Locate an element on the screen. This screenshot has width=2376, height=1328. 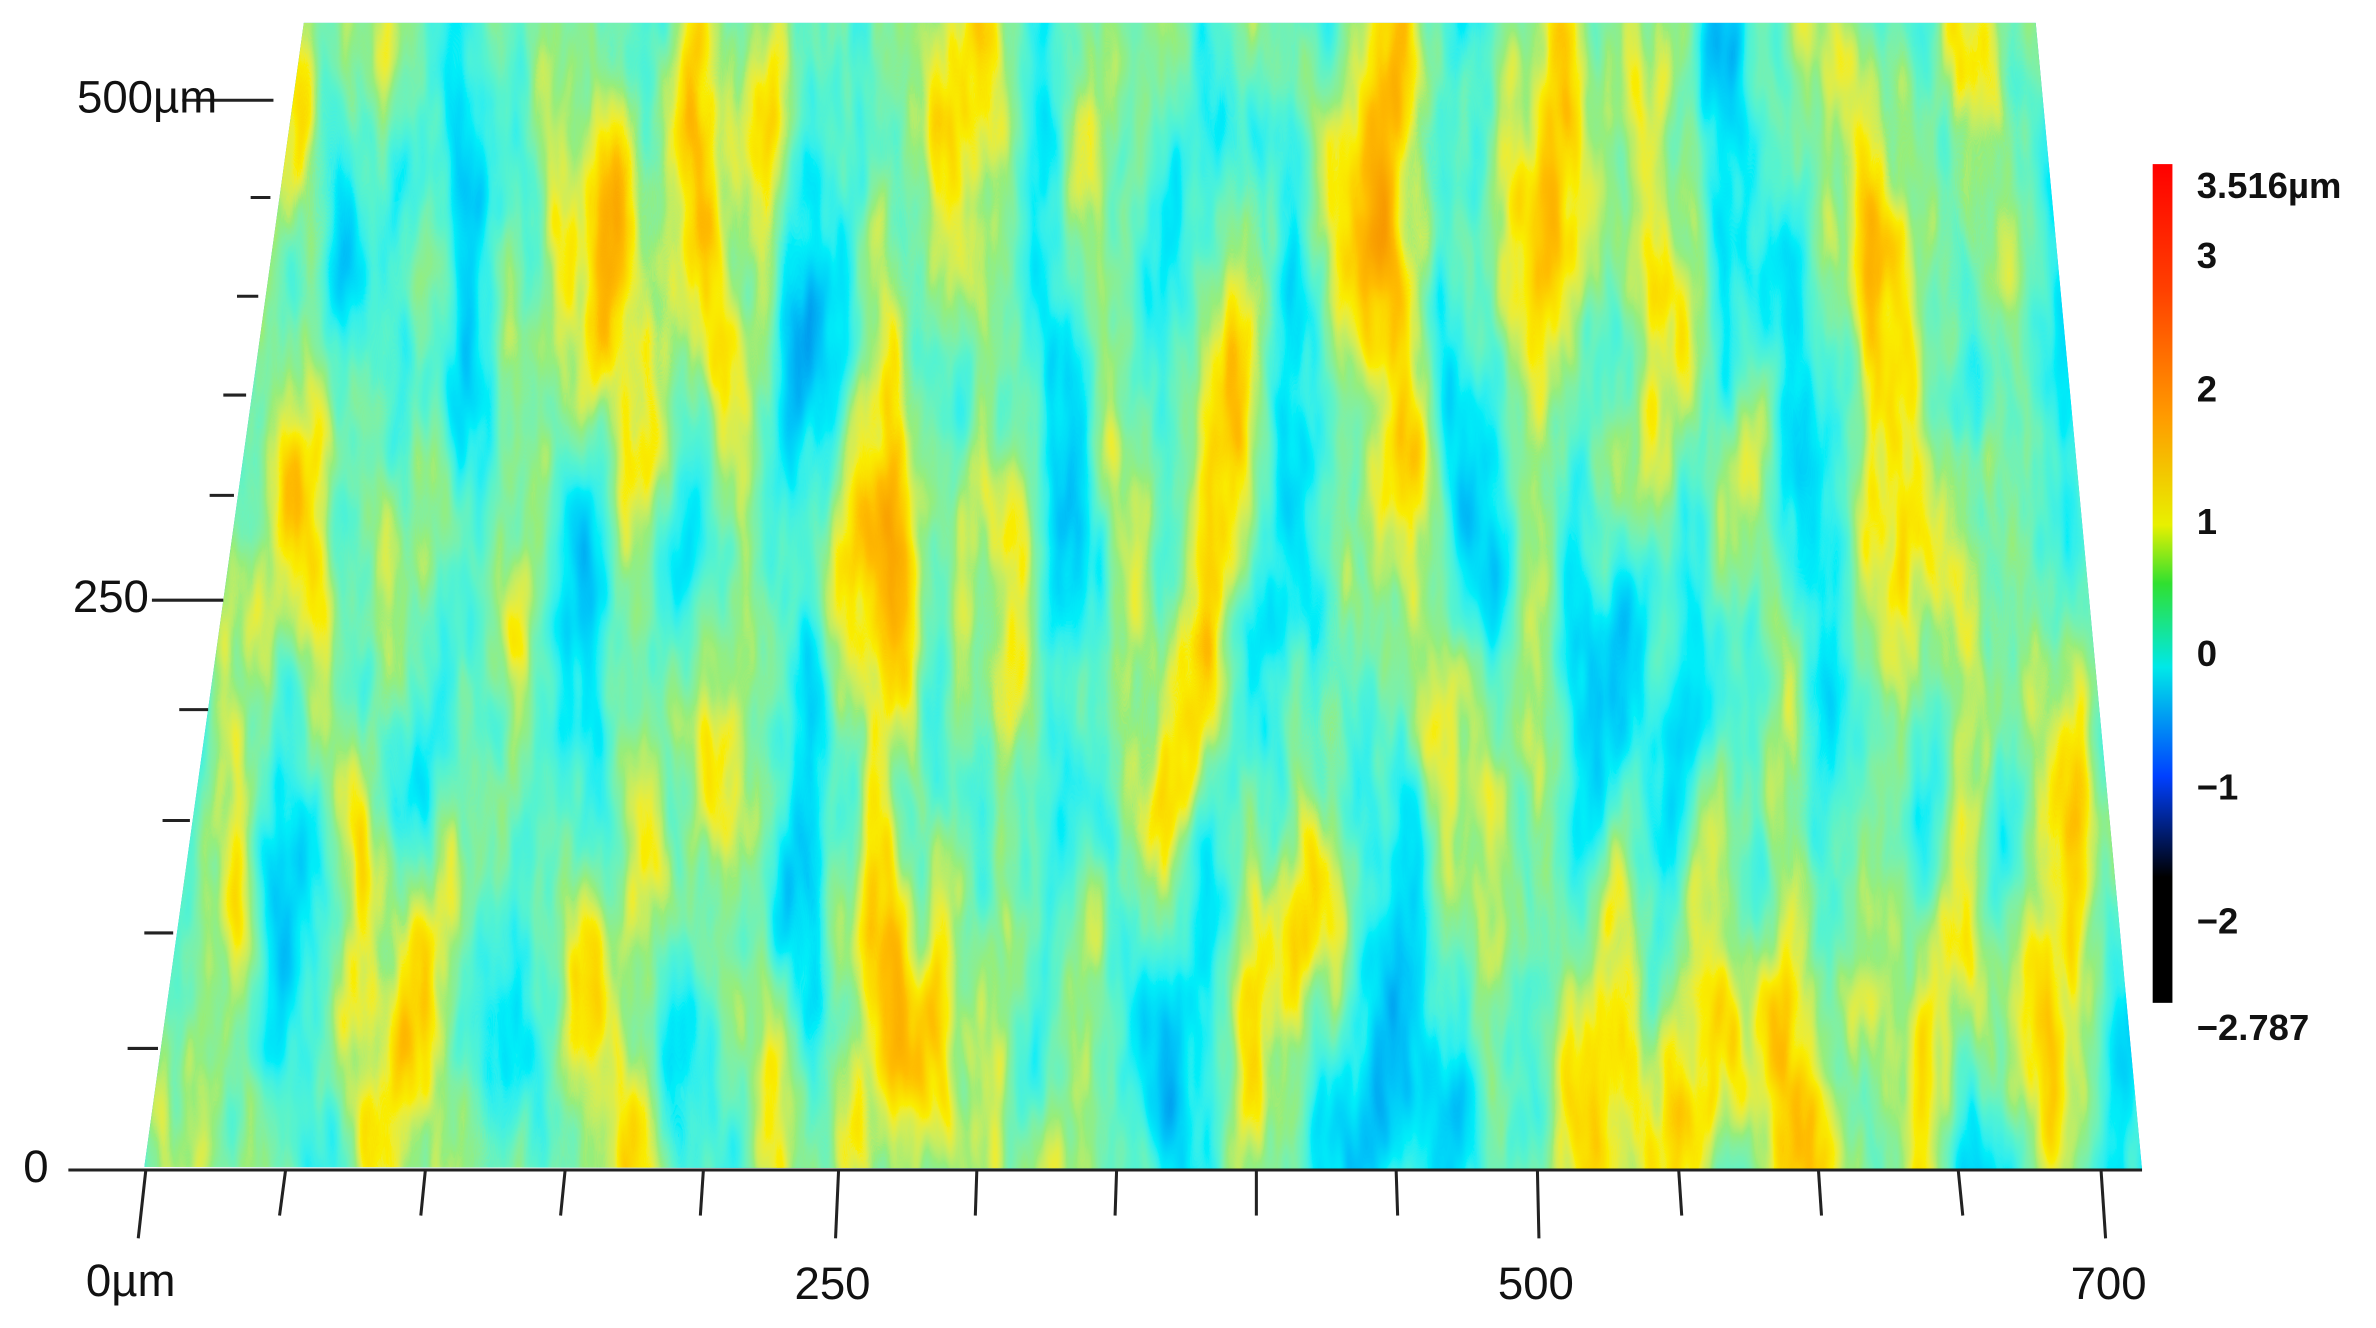
colorbar-label: 3 is located at coordinates (2207, 255).